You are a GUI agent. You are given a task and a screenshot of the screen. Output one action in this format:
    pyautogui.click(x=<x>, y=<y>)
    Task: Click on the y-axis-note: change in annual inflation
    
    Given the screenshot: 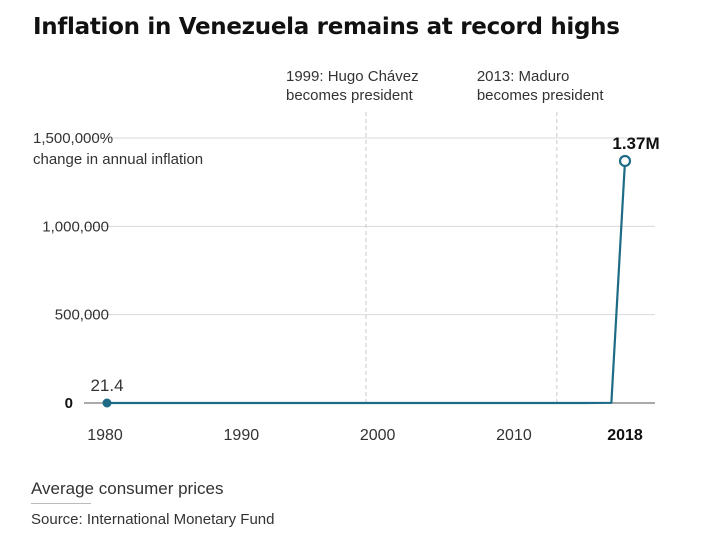 What is the action you would take?
    pyautogui.click(x=118, y=159)
    